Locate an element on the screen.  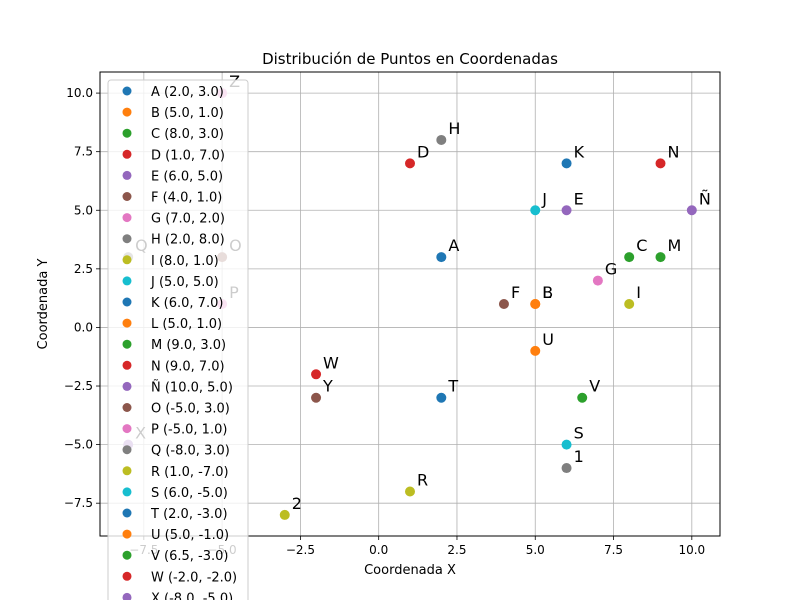
point-label: K is located at coordinates (579, 151).